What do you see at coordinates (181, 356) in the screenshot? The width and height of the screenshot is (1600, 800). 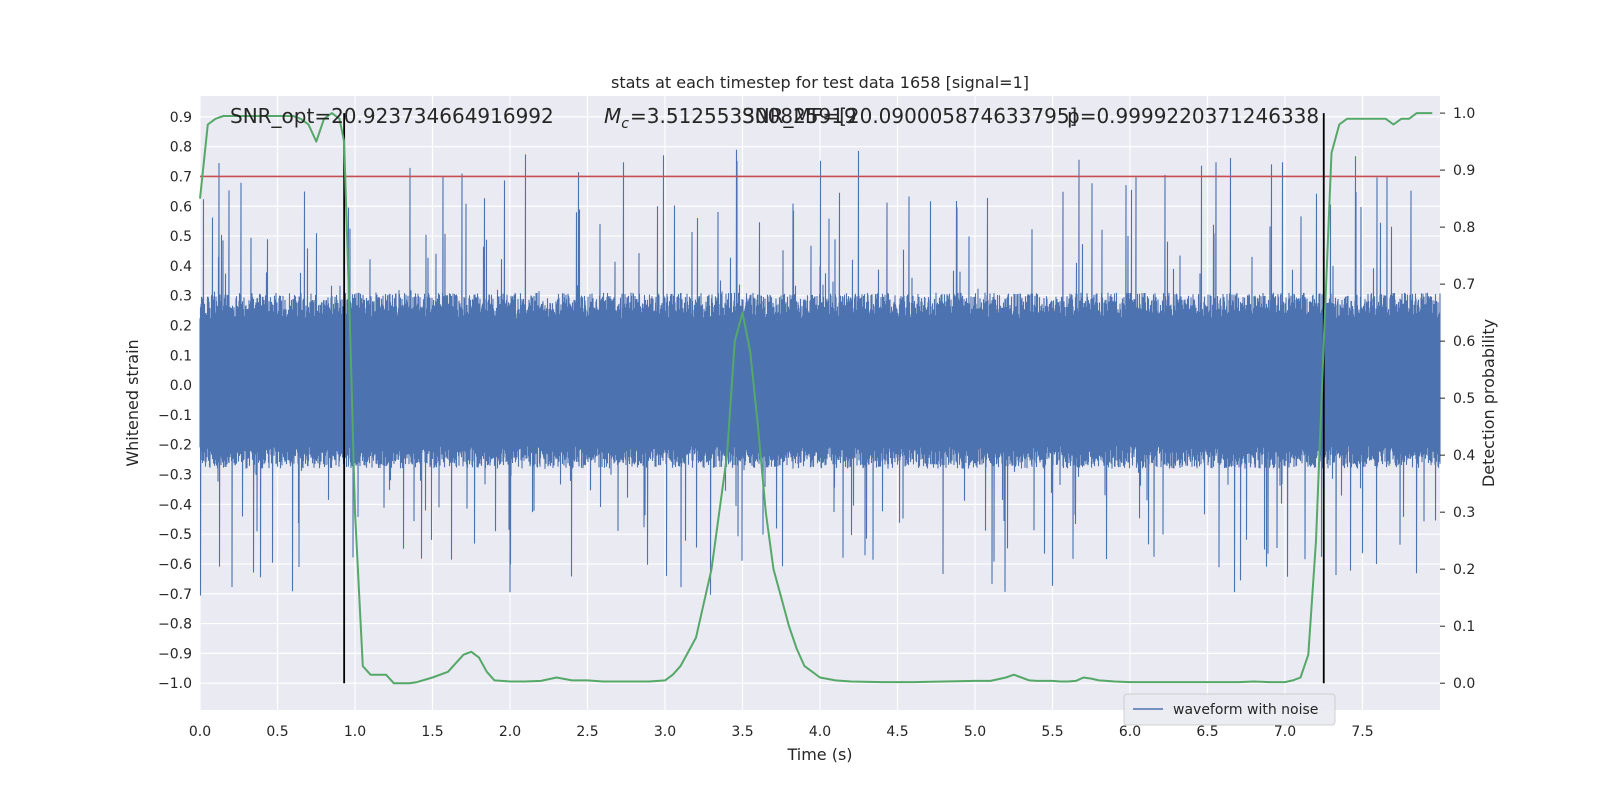 I see `y-tick-label: 0.1` at bounding box center [181, 356].